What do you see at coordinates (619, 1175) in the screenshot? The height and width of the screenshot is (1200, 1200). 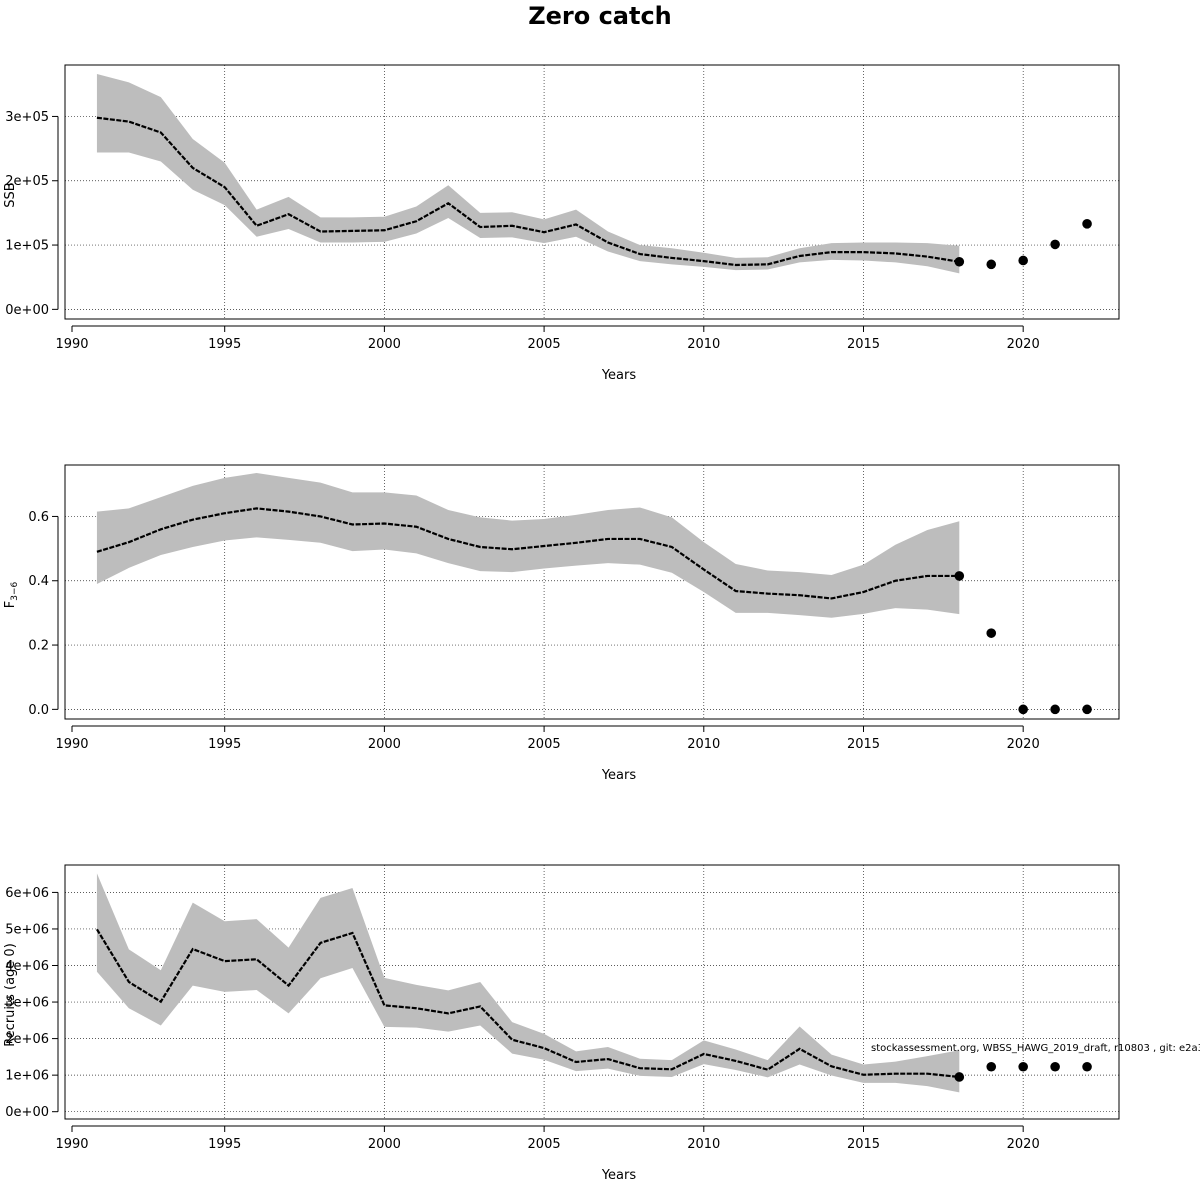 I see `recruits-x-axis-label: Years` at bounding box center [619, 1175].